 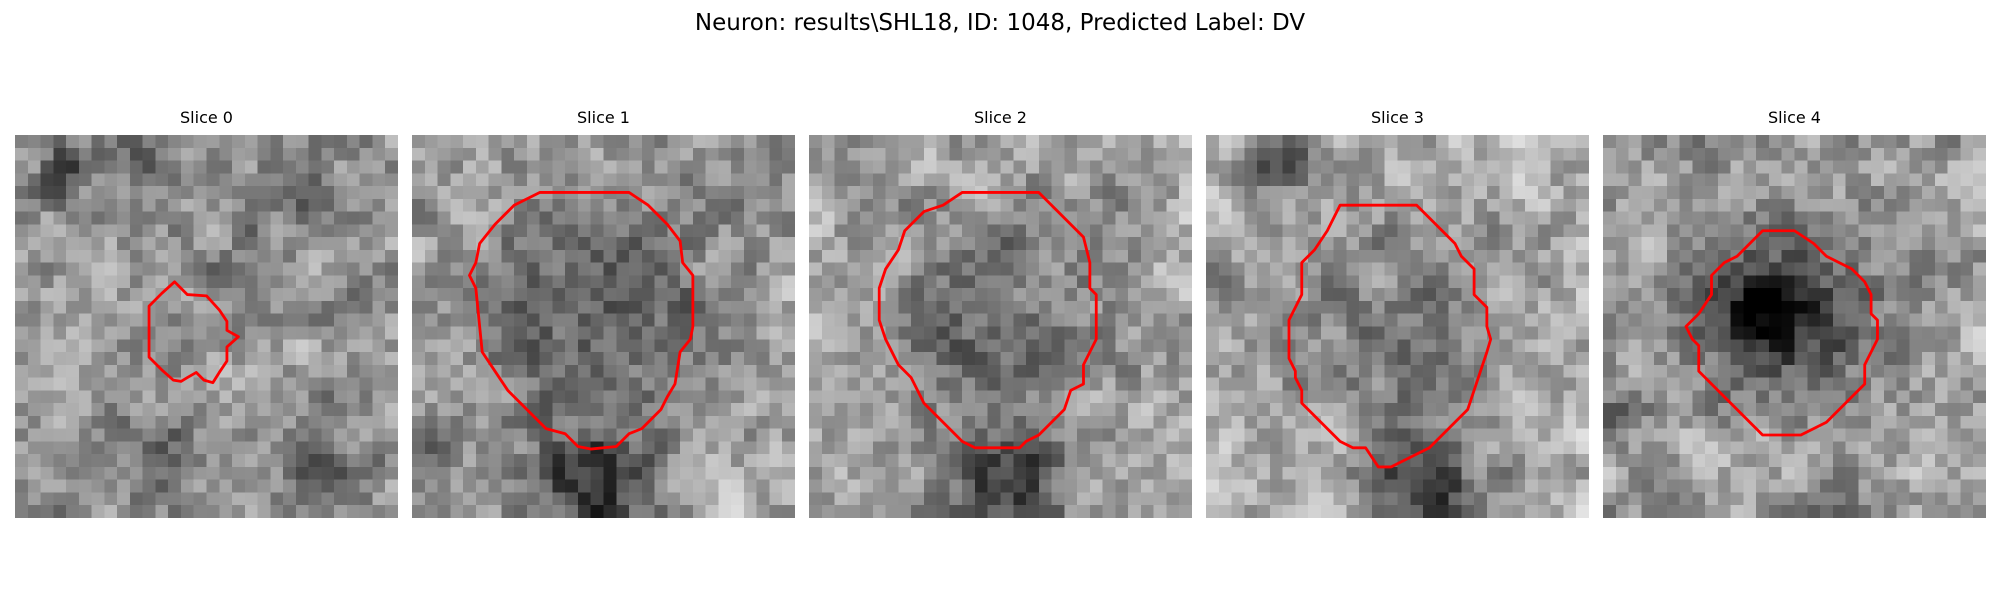 What do you see at coordinates (1397, 117) in the screenshot?
I see `slice-title: Slice 3` at bounding box center [1397, 117].